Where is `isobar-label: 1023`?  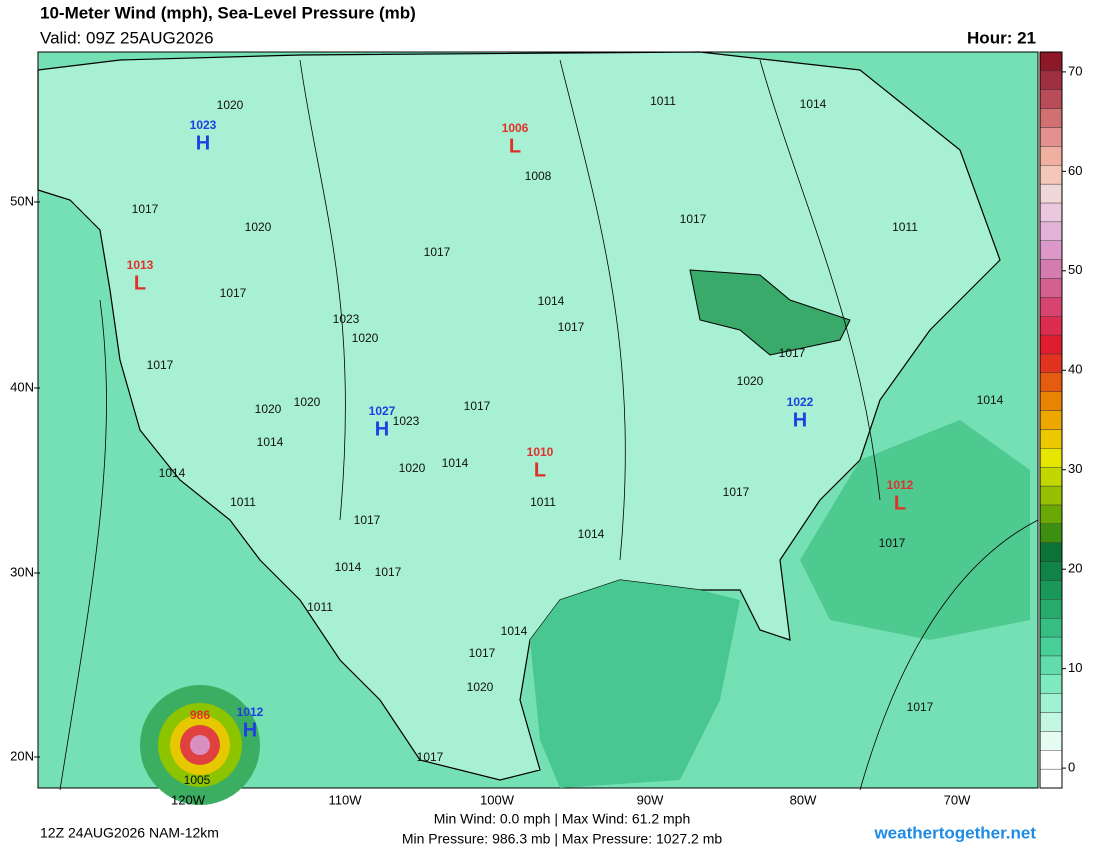 isobar-label: 1023 is located at coordinates (346, 319).